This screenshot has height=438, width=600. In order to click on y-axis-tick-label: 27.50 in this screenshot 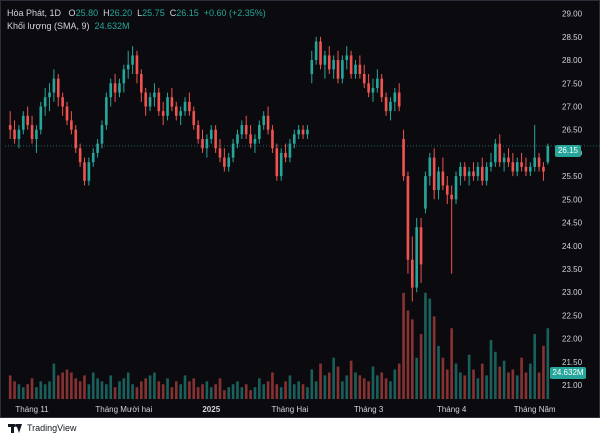, I will do `click(572, 83)`.